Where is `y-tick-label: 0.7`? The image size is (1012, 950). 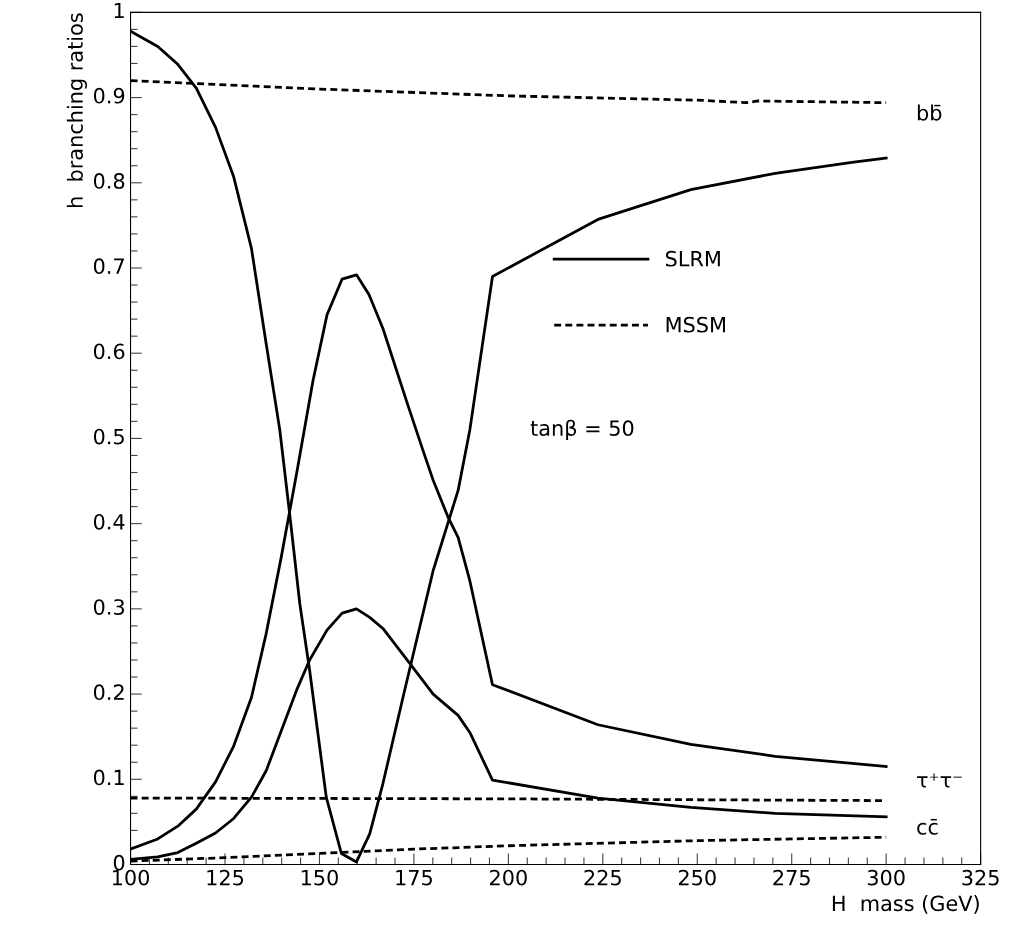
y-tick-label: 0.7 is located at coordinates (108, 266).